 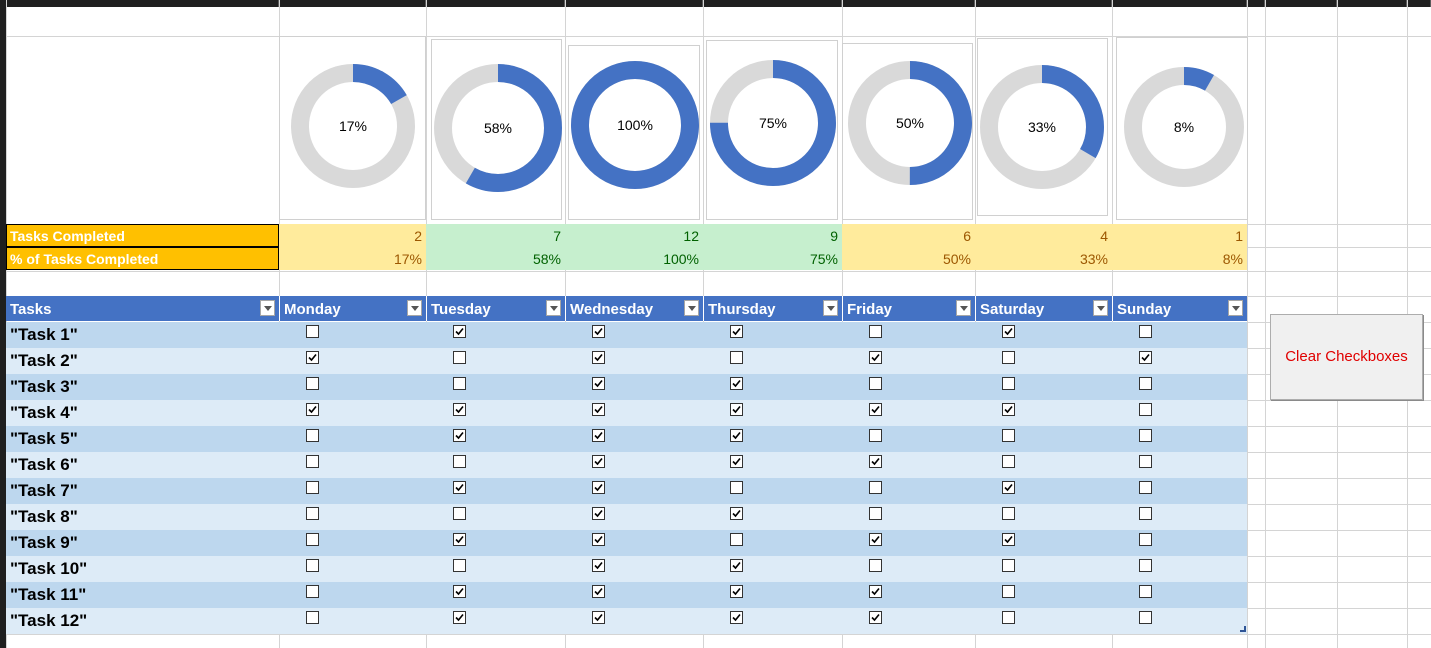 What do you see at coordinates (634, 308) in the screenshot?
I see `table-header-wednesday: Wednesday` at bounding box center [634, 308].